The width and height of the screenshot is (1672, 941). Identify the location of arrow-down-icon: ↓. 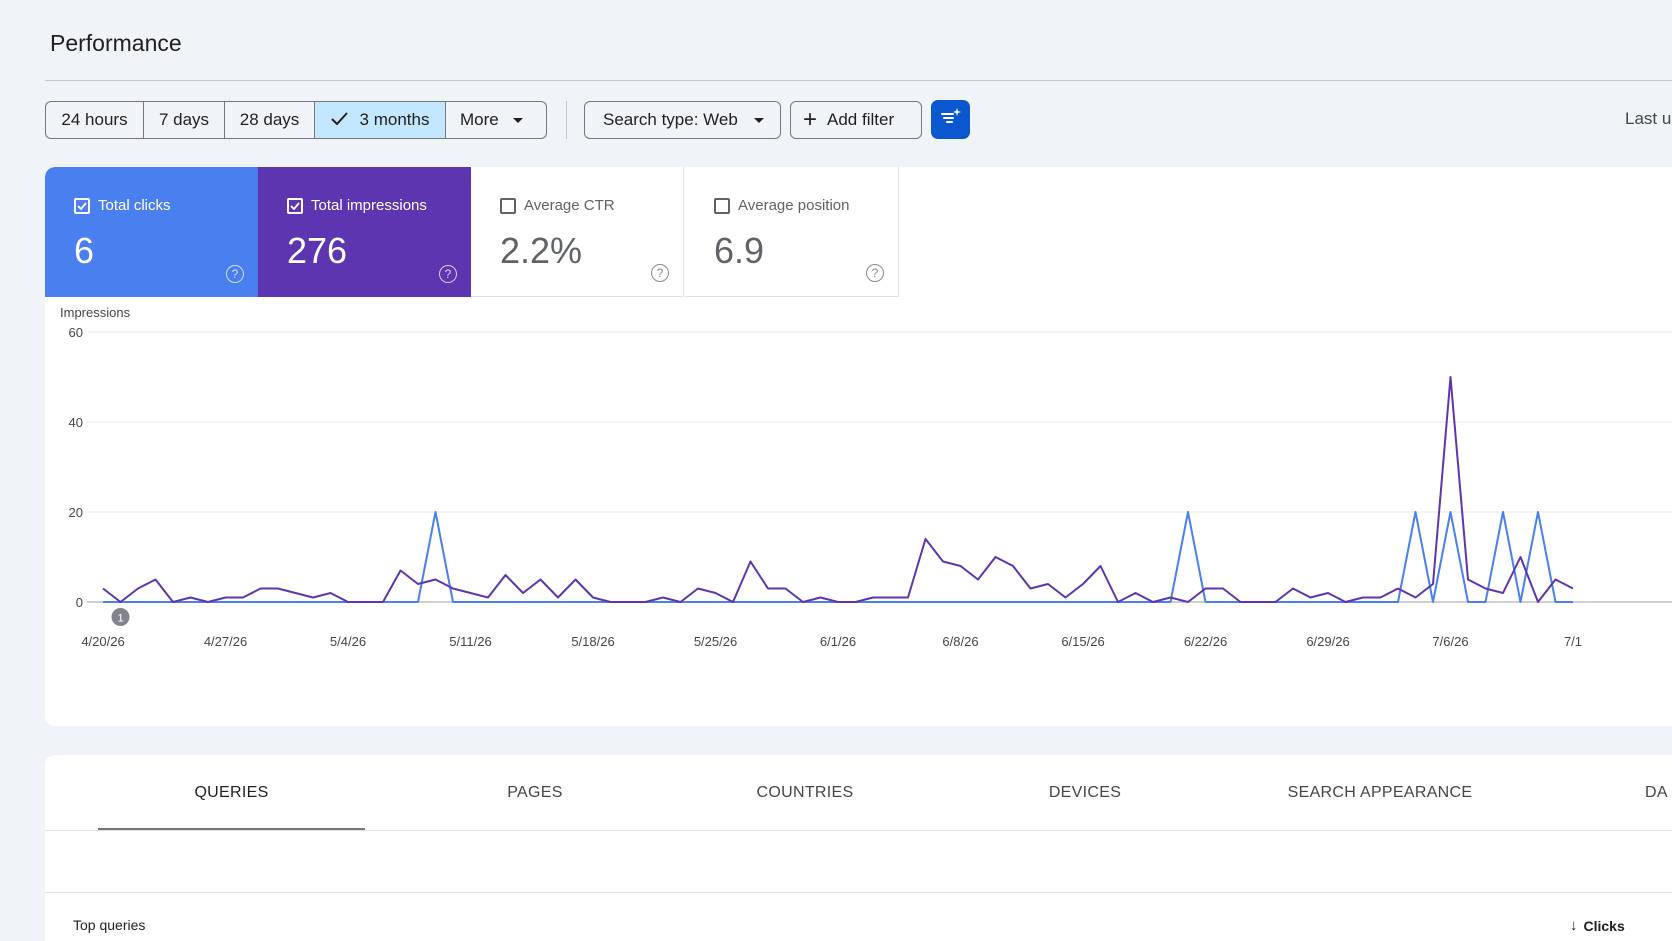
(1574, 925).